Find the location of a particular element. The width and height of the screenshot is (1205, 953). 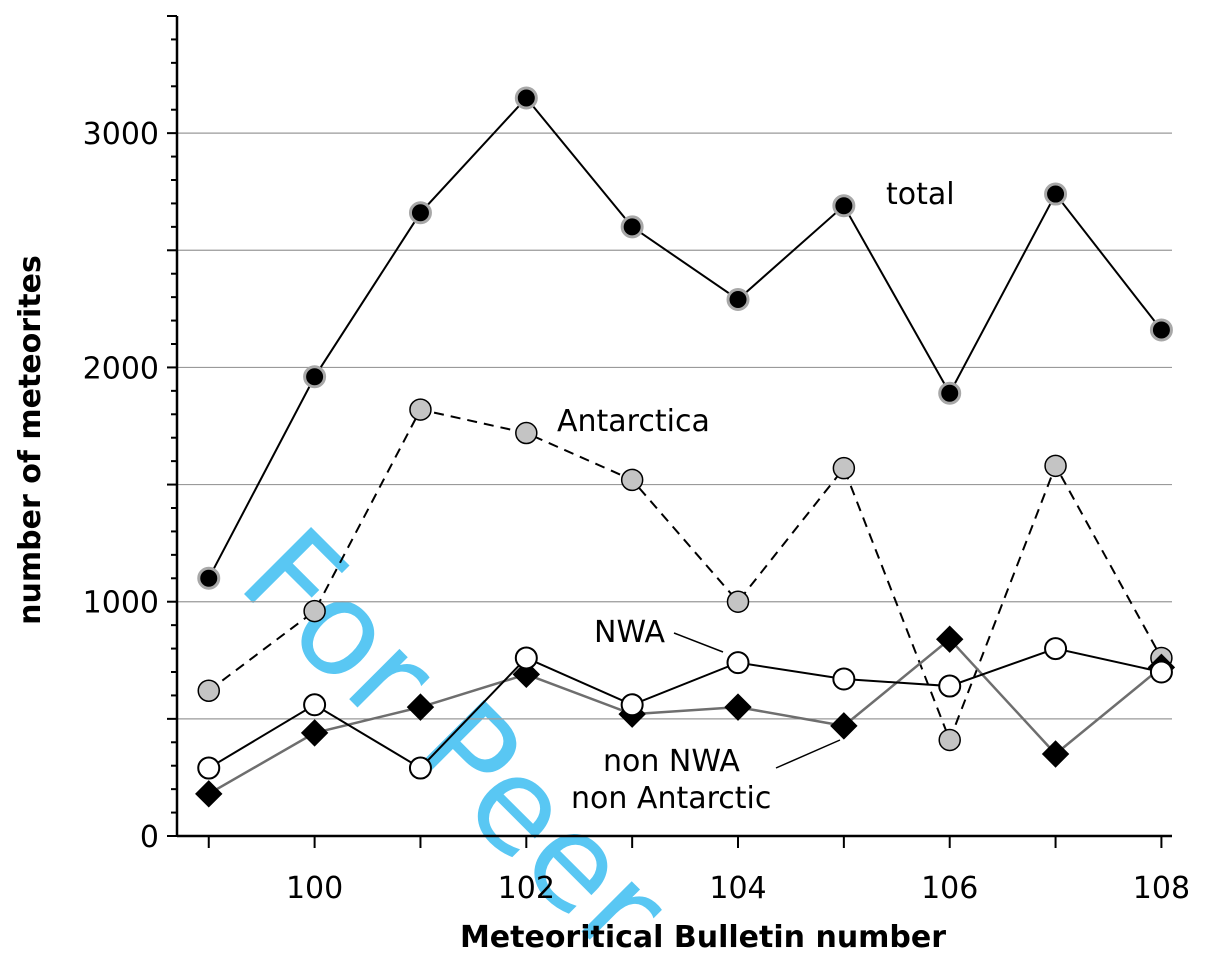

y-tick-label: 2000 is located at coordinates (121, 368).